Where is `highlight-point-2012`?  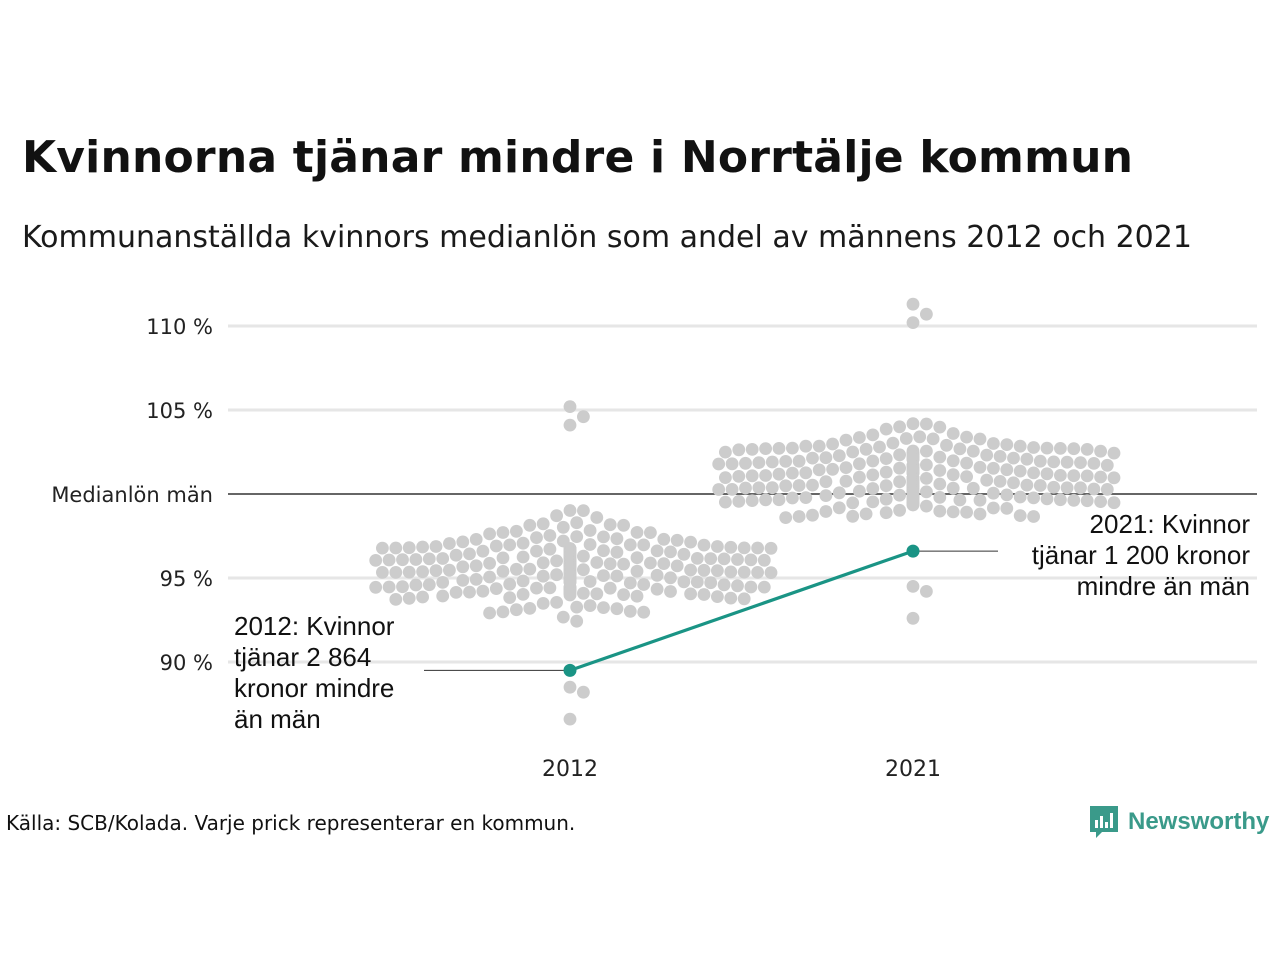
highlight-point-2012 is located at coordinates (570, 670).